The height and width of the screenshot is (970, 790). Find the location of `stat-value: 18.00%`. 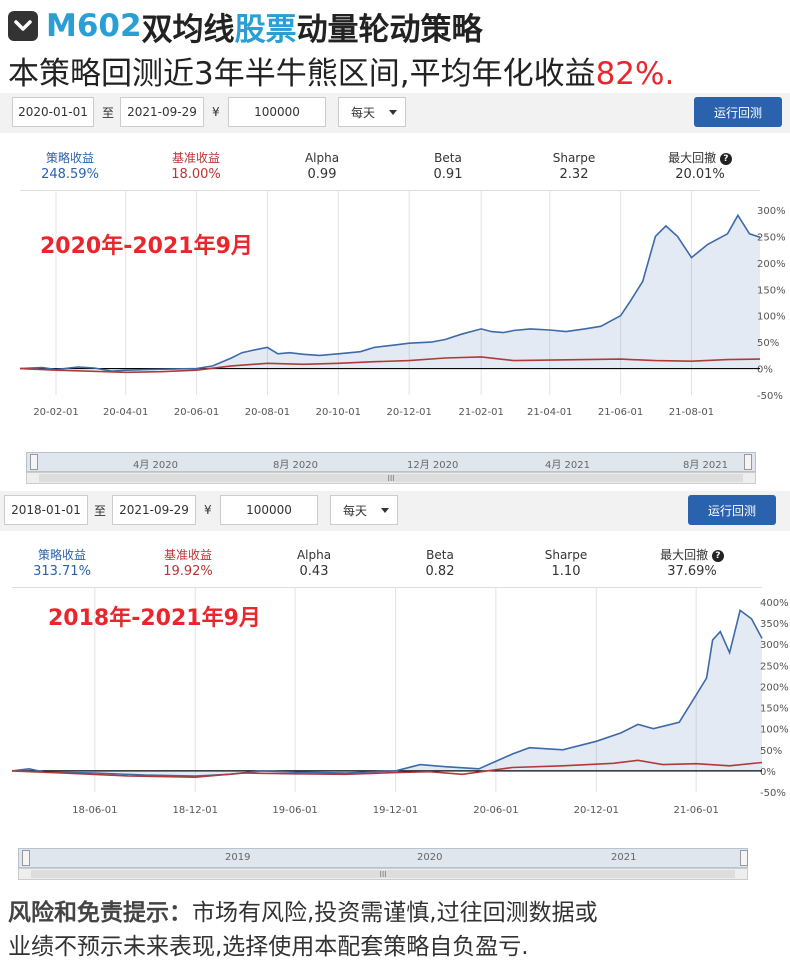

stat-value: 18.00% is located at coordinates (196, 174).